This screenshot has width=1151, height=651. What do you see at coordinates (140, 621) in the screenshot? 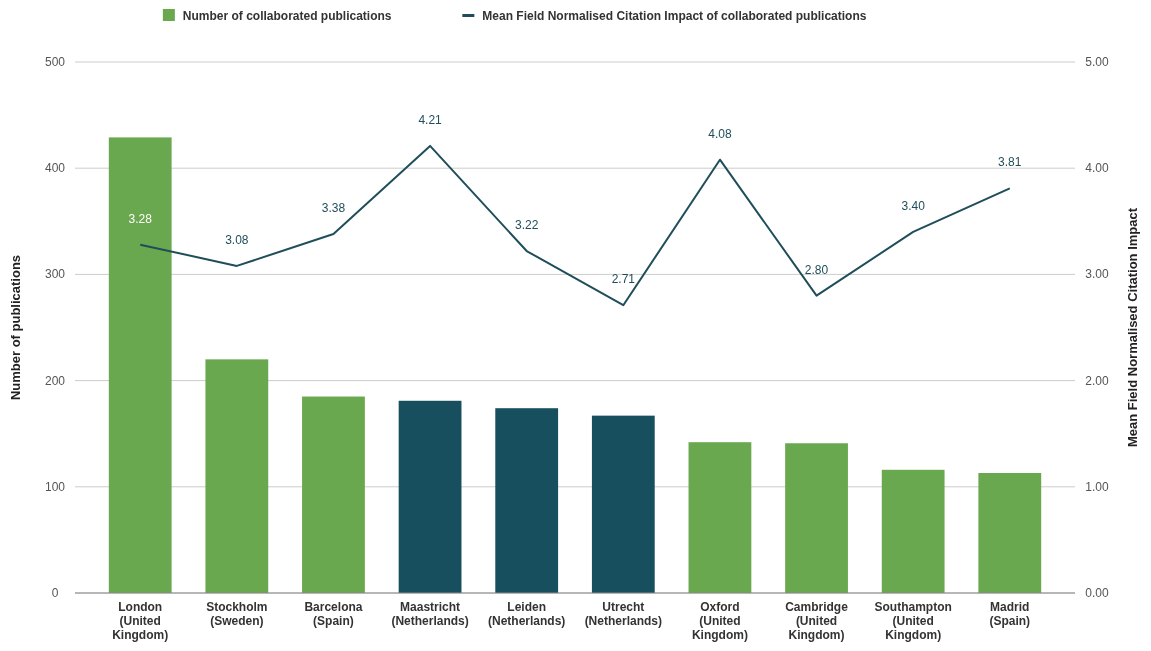
I see `x-tick-label: London (United Kingdom)` at bounding box center [140, 621].